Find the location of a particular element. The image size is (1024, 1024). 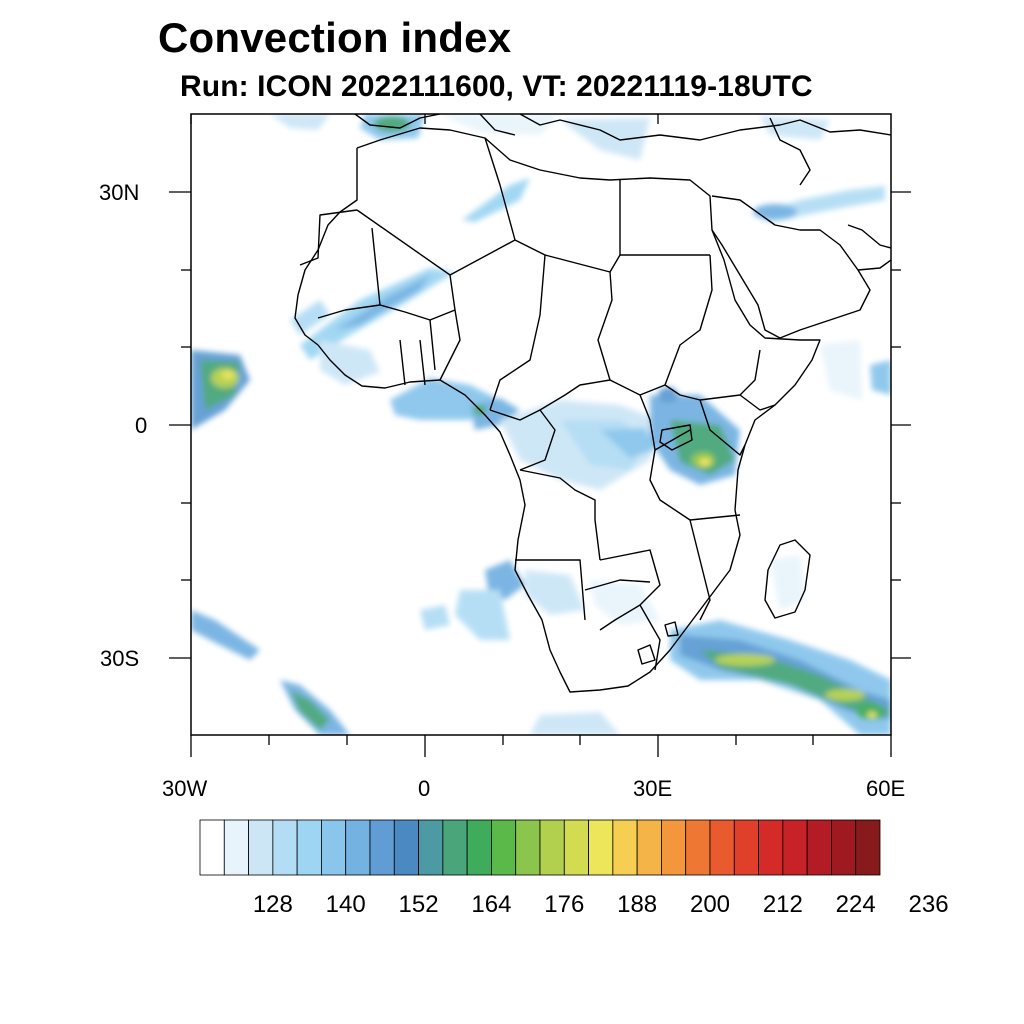

lon-label-30e: 30E is located at coordinates (653, 788).